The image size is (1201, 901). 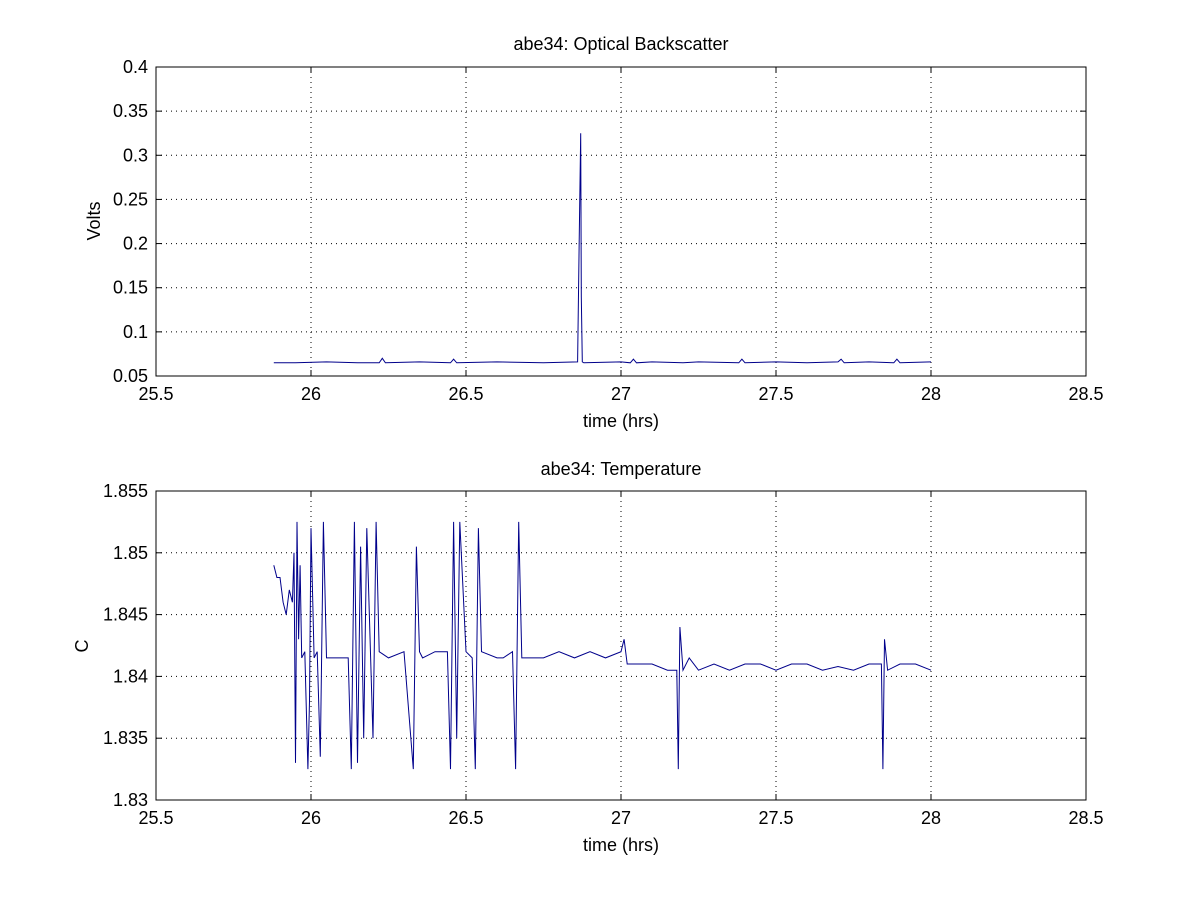 I want to click on y-tick-label: 1.83, so click(x=130, y=800).